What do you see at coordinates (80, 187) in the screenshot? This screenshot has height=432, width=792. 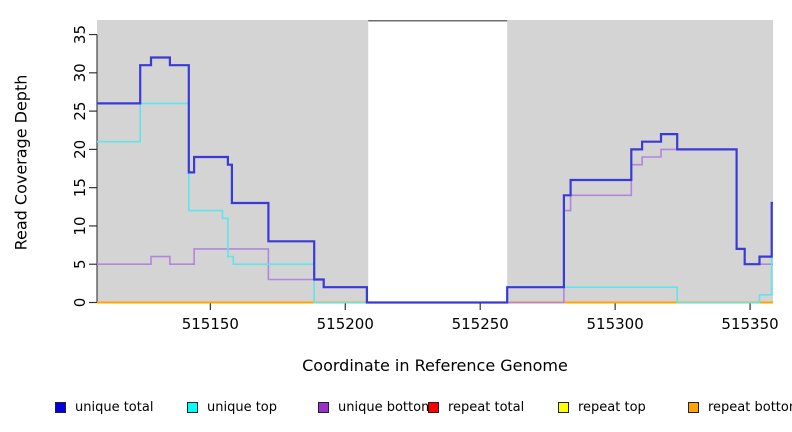 I see `y-tick-label: 15` at bounding box center [80, 187].